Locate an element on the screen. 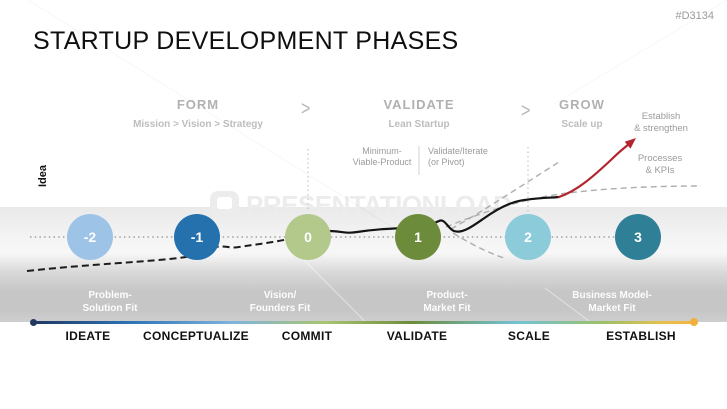 This screenshot has height=409, width=727. annotation-mvp: Minimum- Viable-Product is located at coordinates (382, 156).